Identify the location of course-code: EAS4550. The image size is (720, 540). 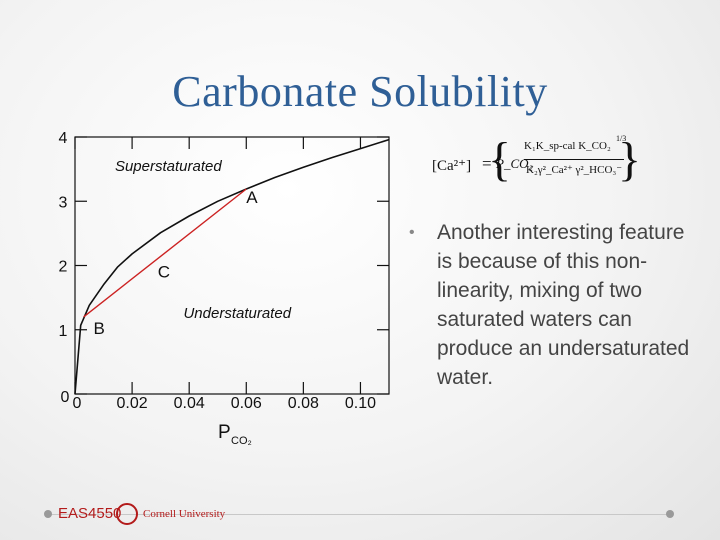
(90, 513).